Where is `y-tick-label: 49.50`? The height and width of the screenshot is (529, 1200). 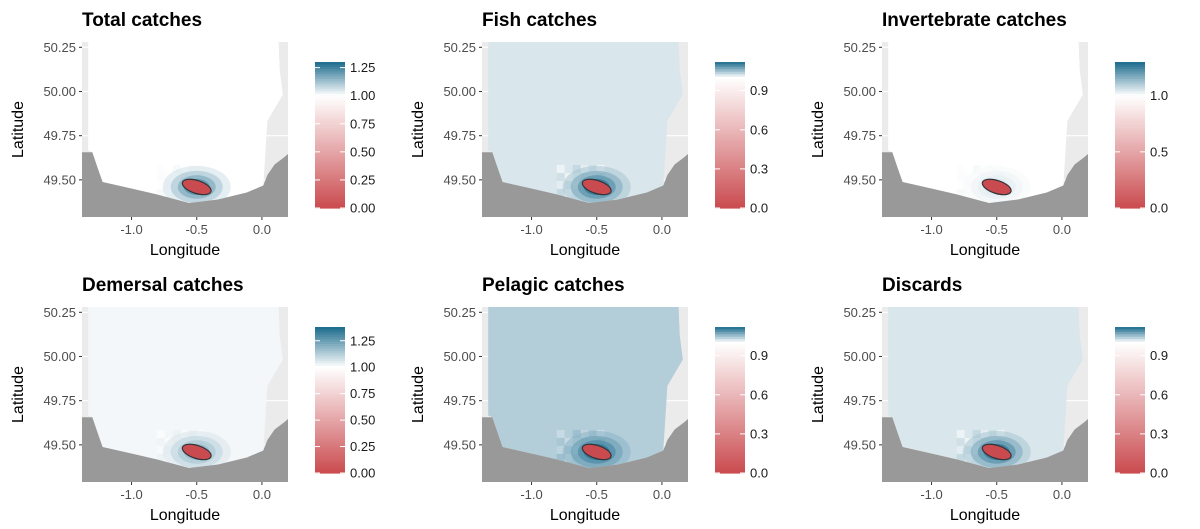
y-tick-label: 49.50 is located at coordinates (59, 444).